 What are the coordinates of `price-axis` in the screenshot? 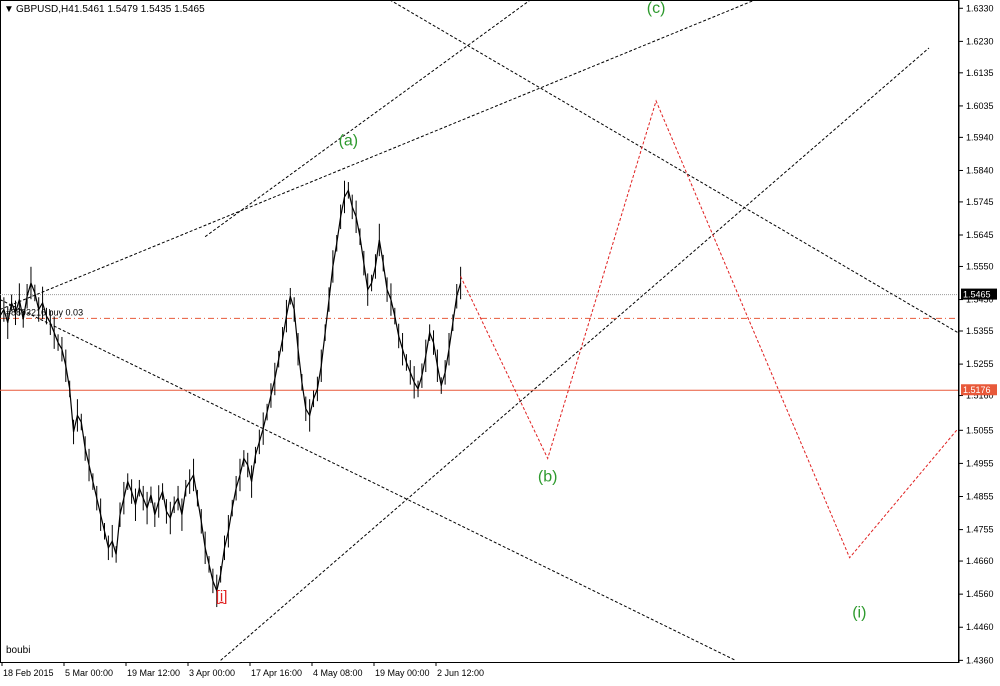 It's located at (979, 340).